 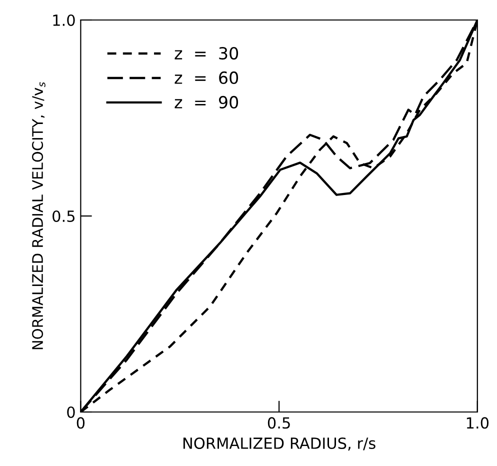 What do you see at coordinates (71, 412) in the screenshot?
I see `y-tick-label: 0` at bounding box center [71, 412].